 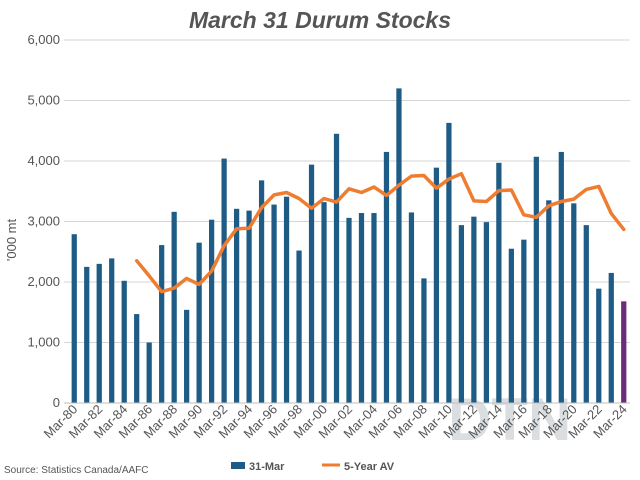 What do you see at coordinates (267, 467) in the screenshot?
I see `legend-label-bars: 31-Mar` at bounding box center [267, 467].